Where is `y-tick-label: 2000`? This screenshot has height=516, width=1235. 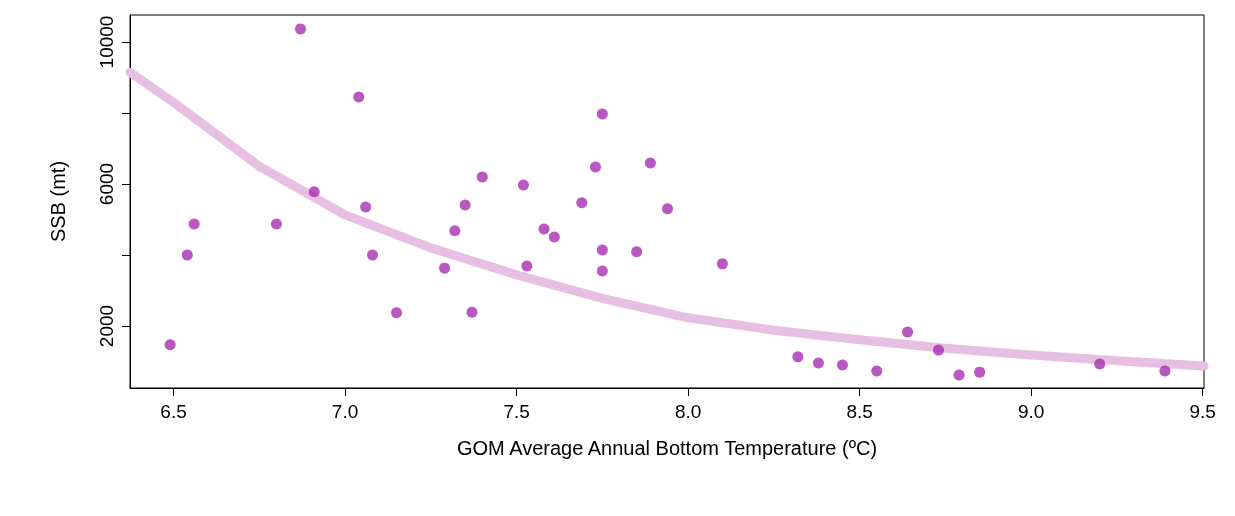 y-tick-label: 2000 is located at coordinates (106, 326).